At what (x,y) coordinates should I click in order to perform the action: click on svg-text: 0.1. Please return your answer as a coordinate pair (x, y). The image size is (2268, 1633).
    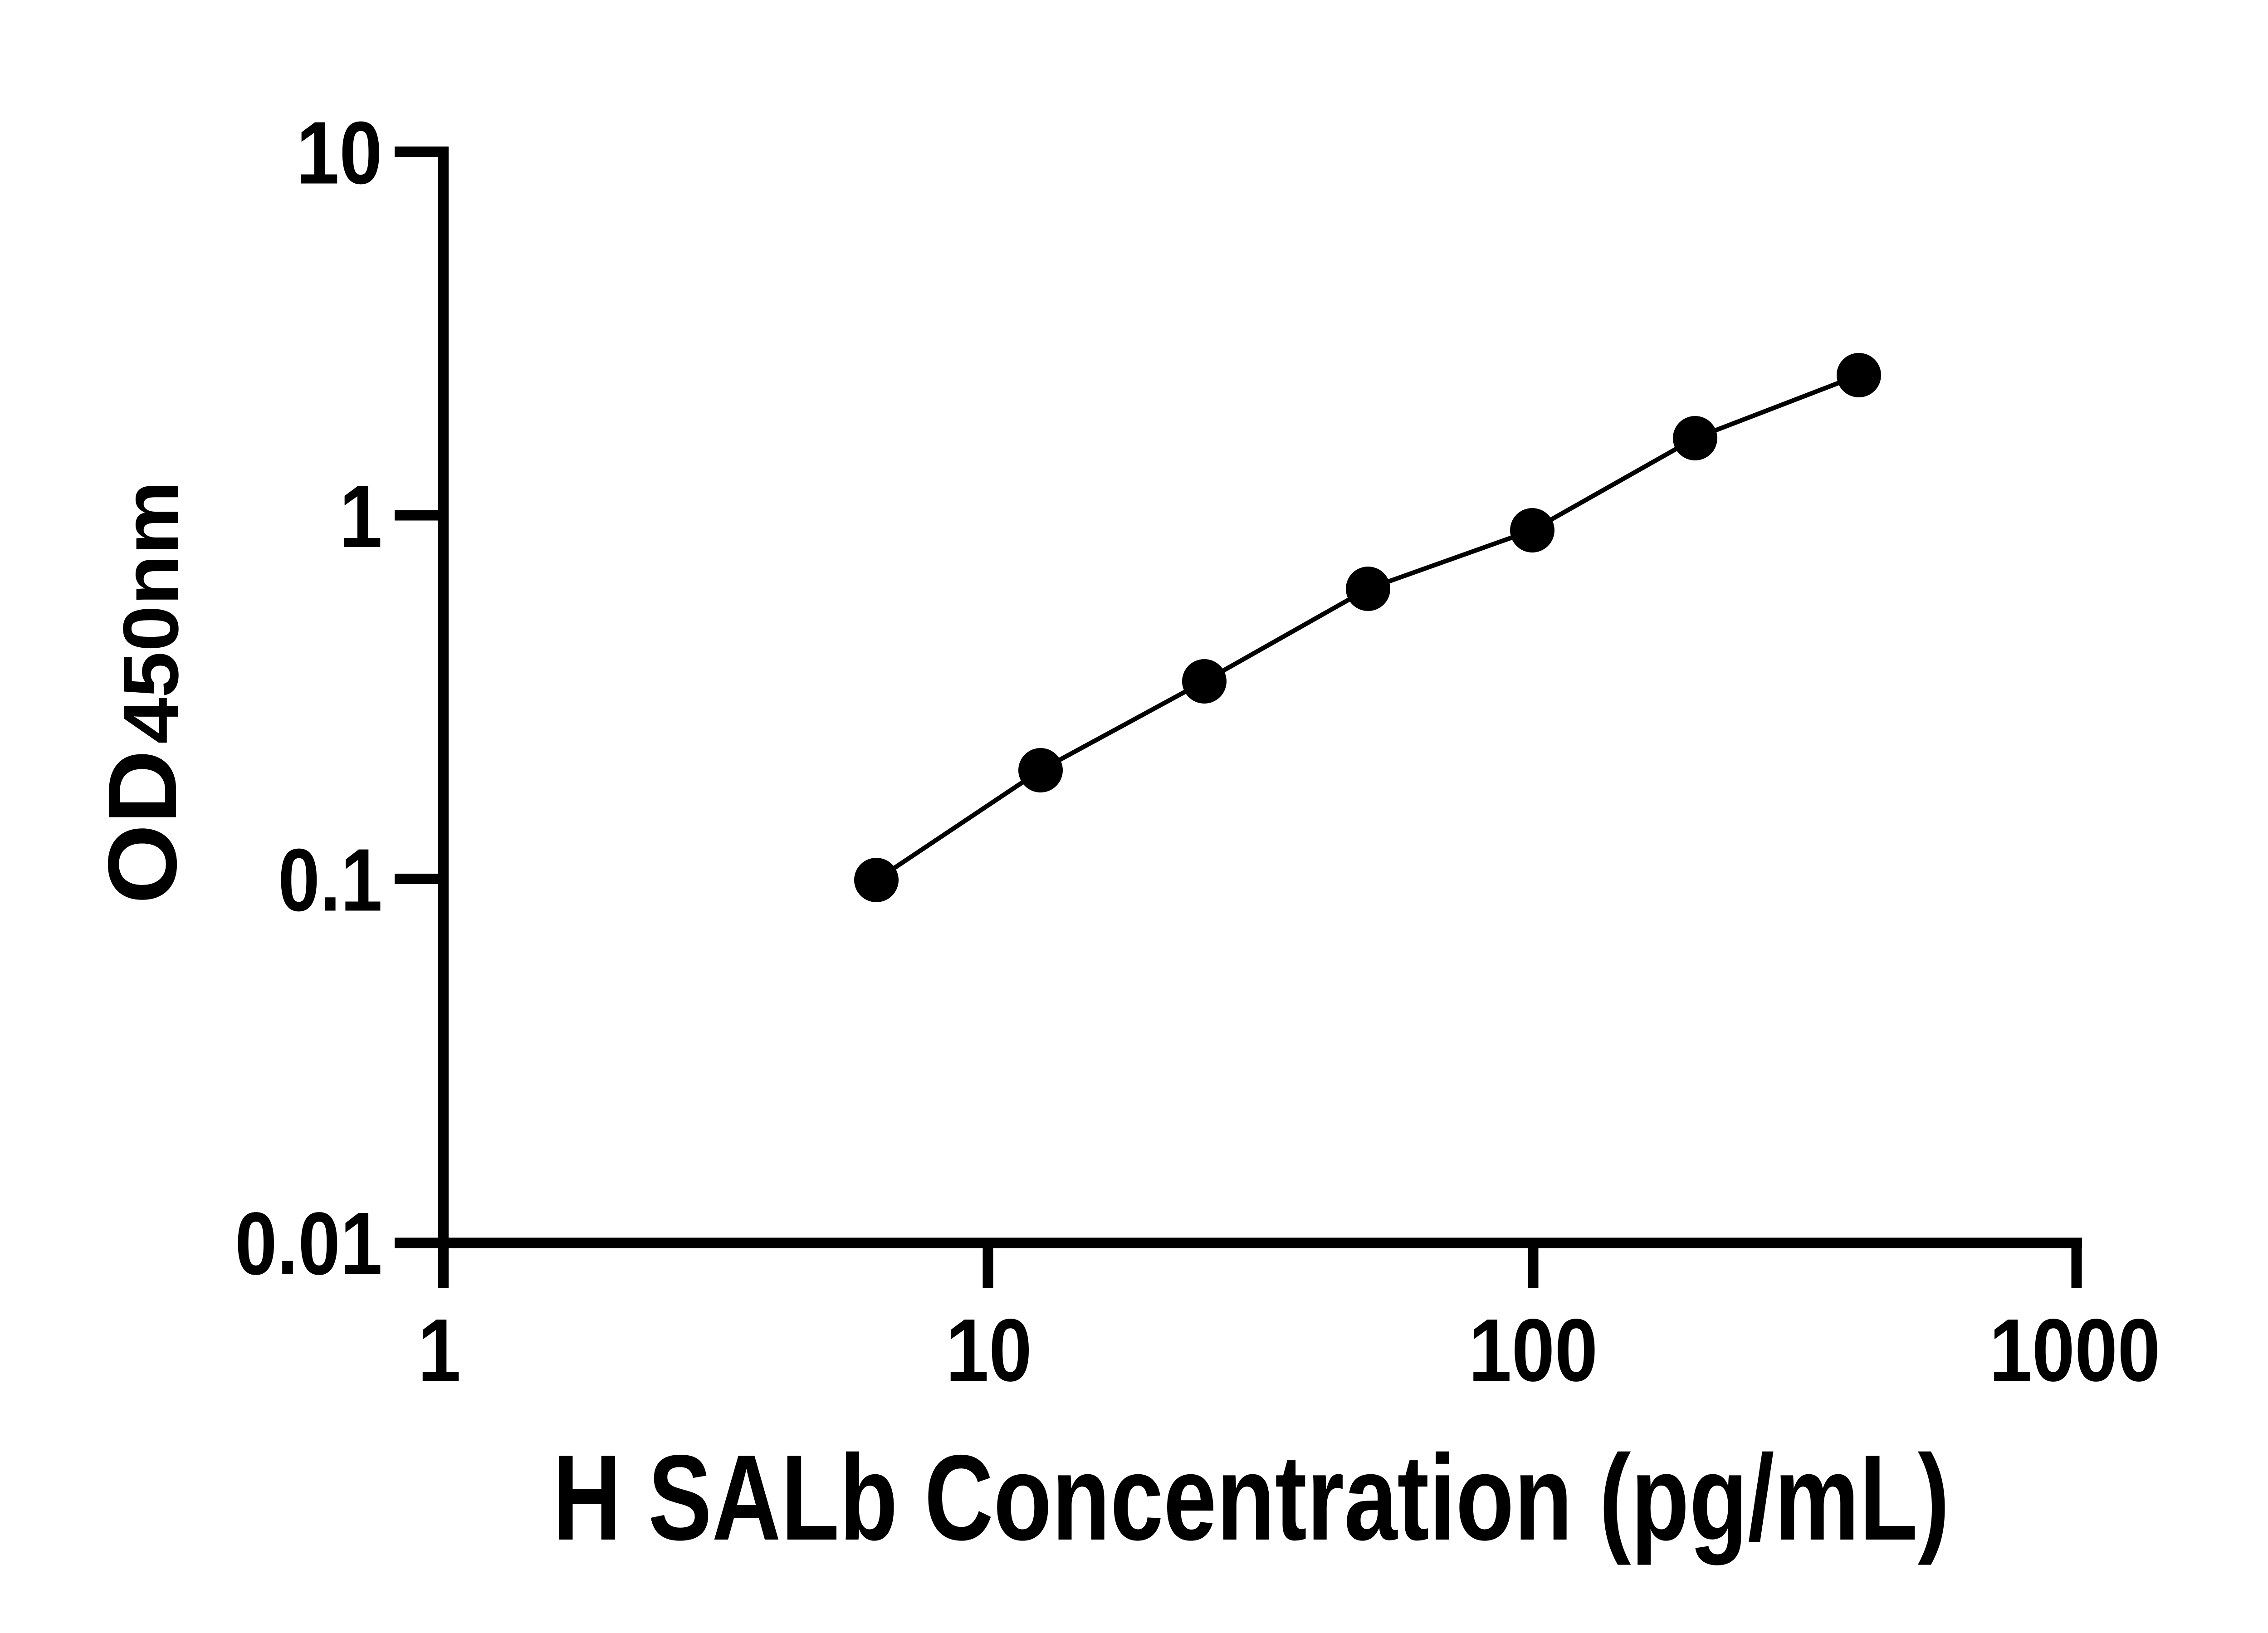
    Looking at the image, I should click on (330, 880).